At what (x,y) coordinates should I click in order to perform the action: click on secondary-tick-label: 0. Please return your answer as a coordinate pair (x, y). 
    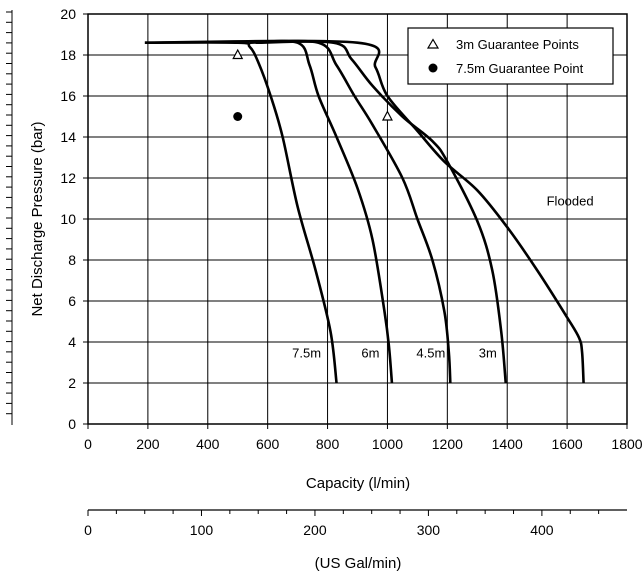
    Looking at the image, I should click on (88, 530).